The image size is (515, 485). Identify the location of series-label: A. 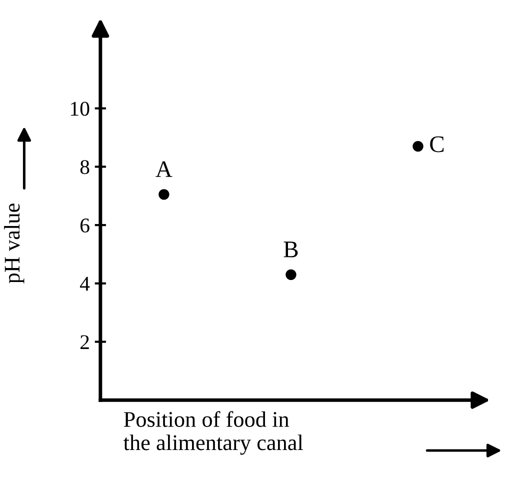
(164, 169).